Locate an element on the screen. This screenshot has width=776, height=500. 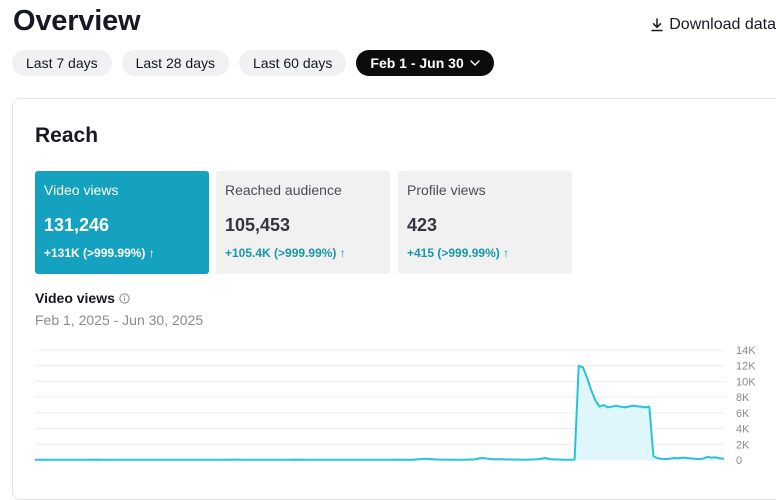
chart-title-label: Video views is located at coordinates (75, 298).